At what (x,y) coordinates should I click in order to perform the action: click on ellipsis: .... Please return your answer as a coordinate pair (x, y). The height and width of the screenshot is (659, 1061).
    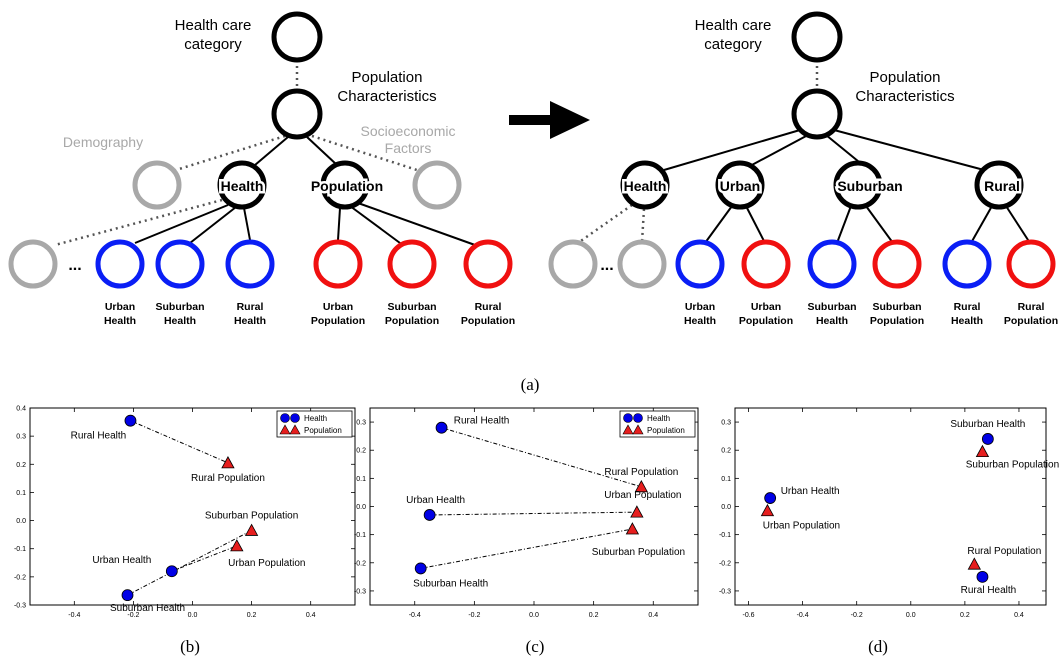
    Looking at the image, I should click on (74, 265).